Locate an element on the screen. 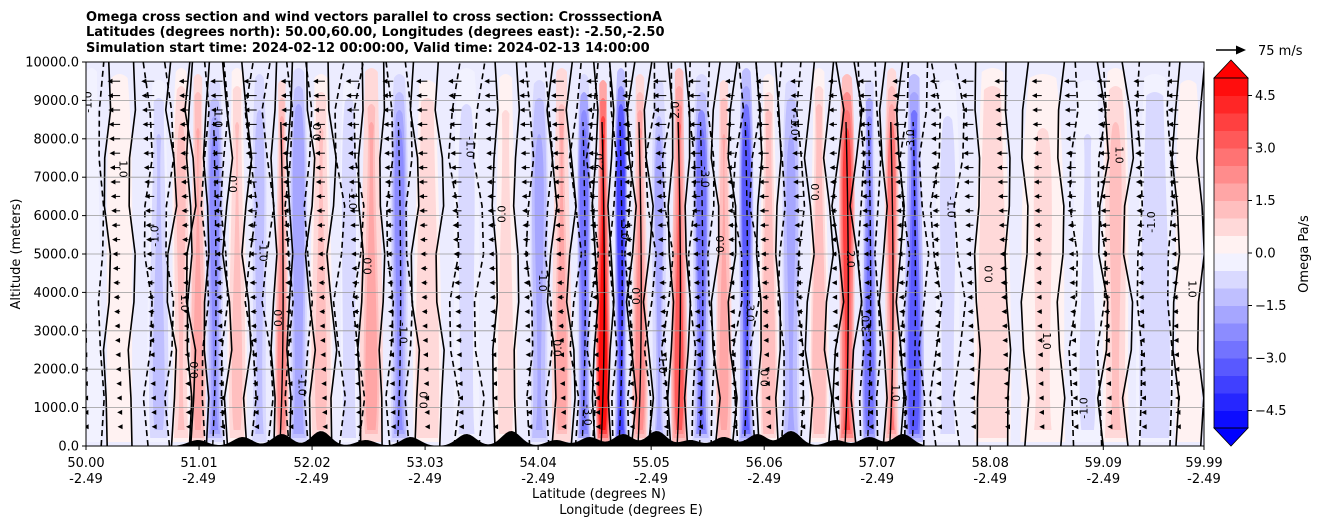 This screenshot has width=1320, height=530. colorbar-segment is located at coordinates (1231, 227).